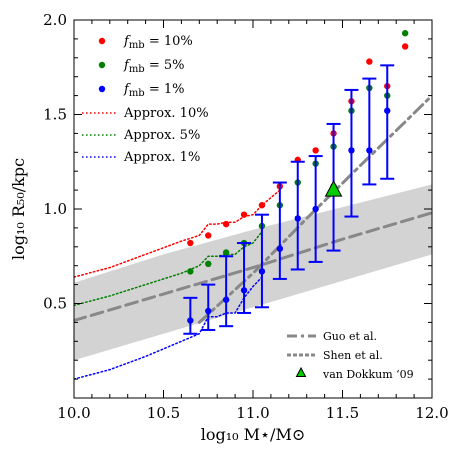 The width and height of the screenshot is (458, 458). Describe the element at coordinates (158, 42) in the screenshot. I see `legend-label-0: fmb = 10%` at that location.